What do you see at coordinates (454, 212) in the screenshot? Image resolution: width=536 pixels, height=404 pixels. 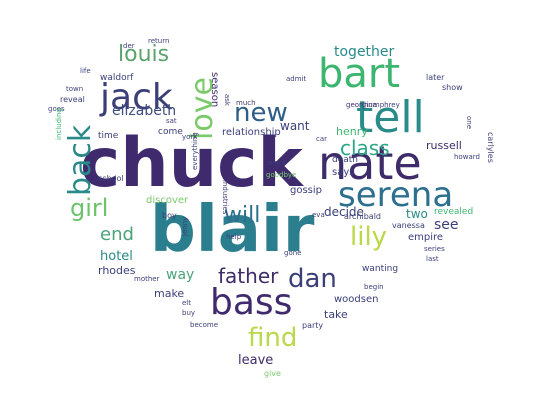 I see `word: revealed` at bounding box center [454, 212].